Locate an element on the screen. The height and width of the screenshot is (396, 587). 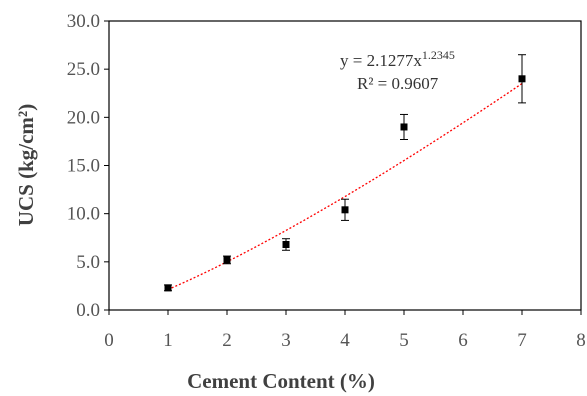
x-tick-label: 5 is located at coordinates (404, 340).